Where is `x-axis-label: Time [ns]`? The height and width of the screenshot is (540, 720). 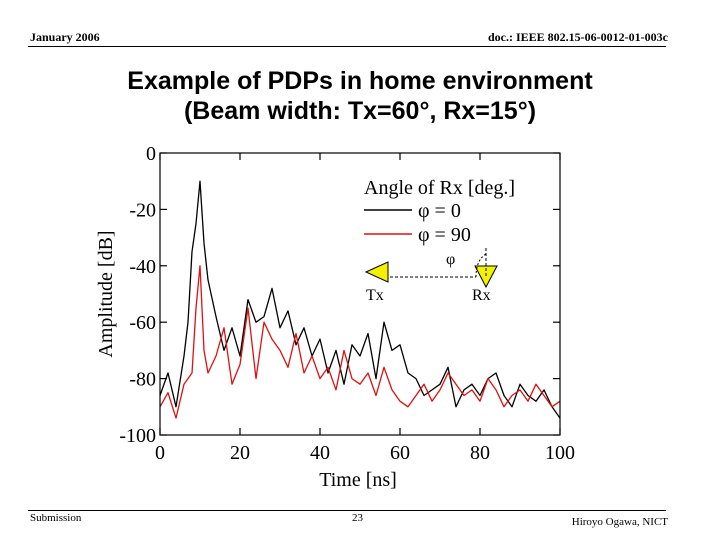
x-axis-label: Time [ns] is located at coordinates (358, 480).